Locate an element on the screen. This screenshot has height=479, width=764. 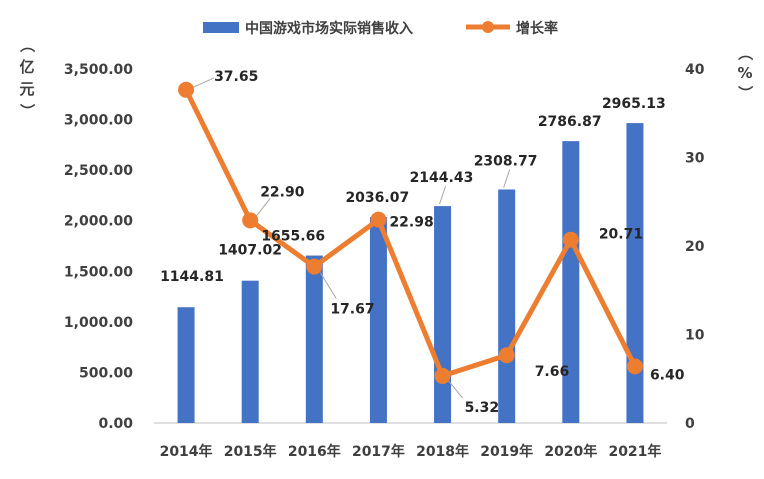
bar-value-label: 2036.07 is located at coordinates (377, 198).